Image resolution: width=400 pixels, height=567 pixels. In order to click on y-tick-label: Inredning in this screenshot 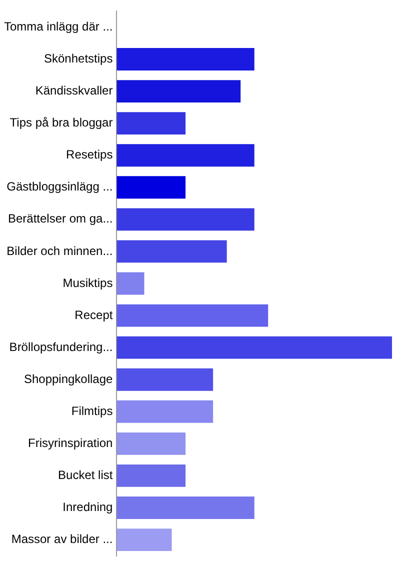, I will do `click(87, 507)`.